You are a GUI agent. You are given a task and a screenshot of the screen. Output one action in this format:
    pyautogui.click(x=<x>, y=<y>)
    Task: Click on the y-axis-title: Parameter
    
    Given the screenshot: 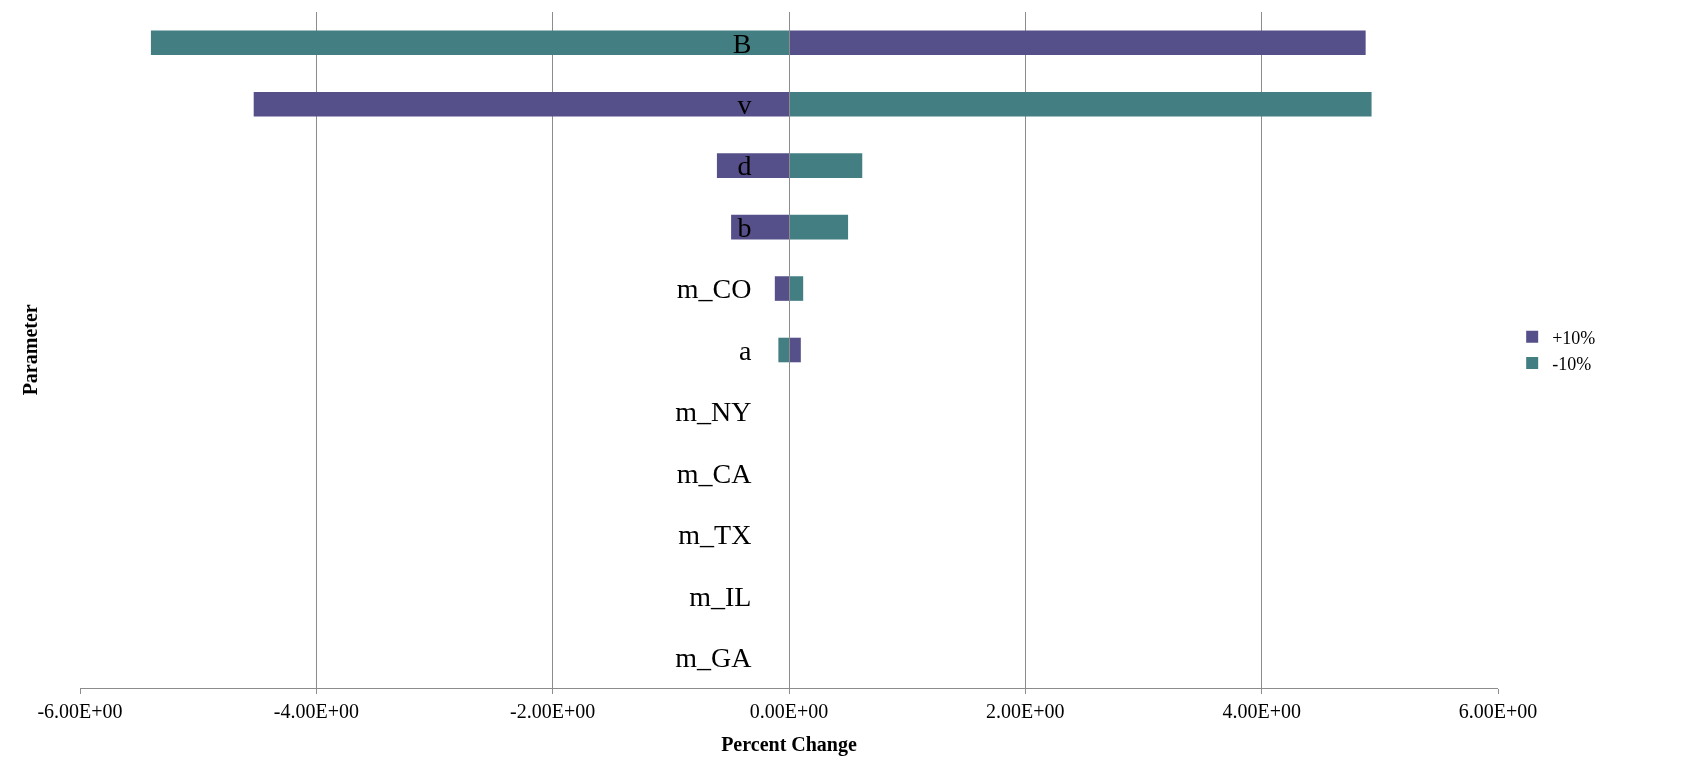 What is the action you would take?
    pyautogui.click(x=30, y=350)
    